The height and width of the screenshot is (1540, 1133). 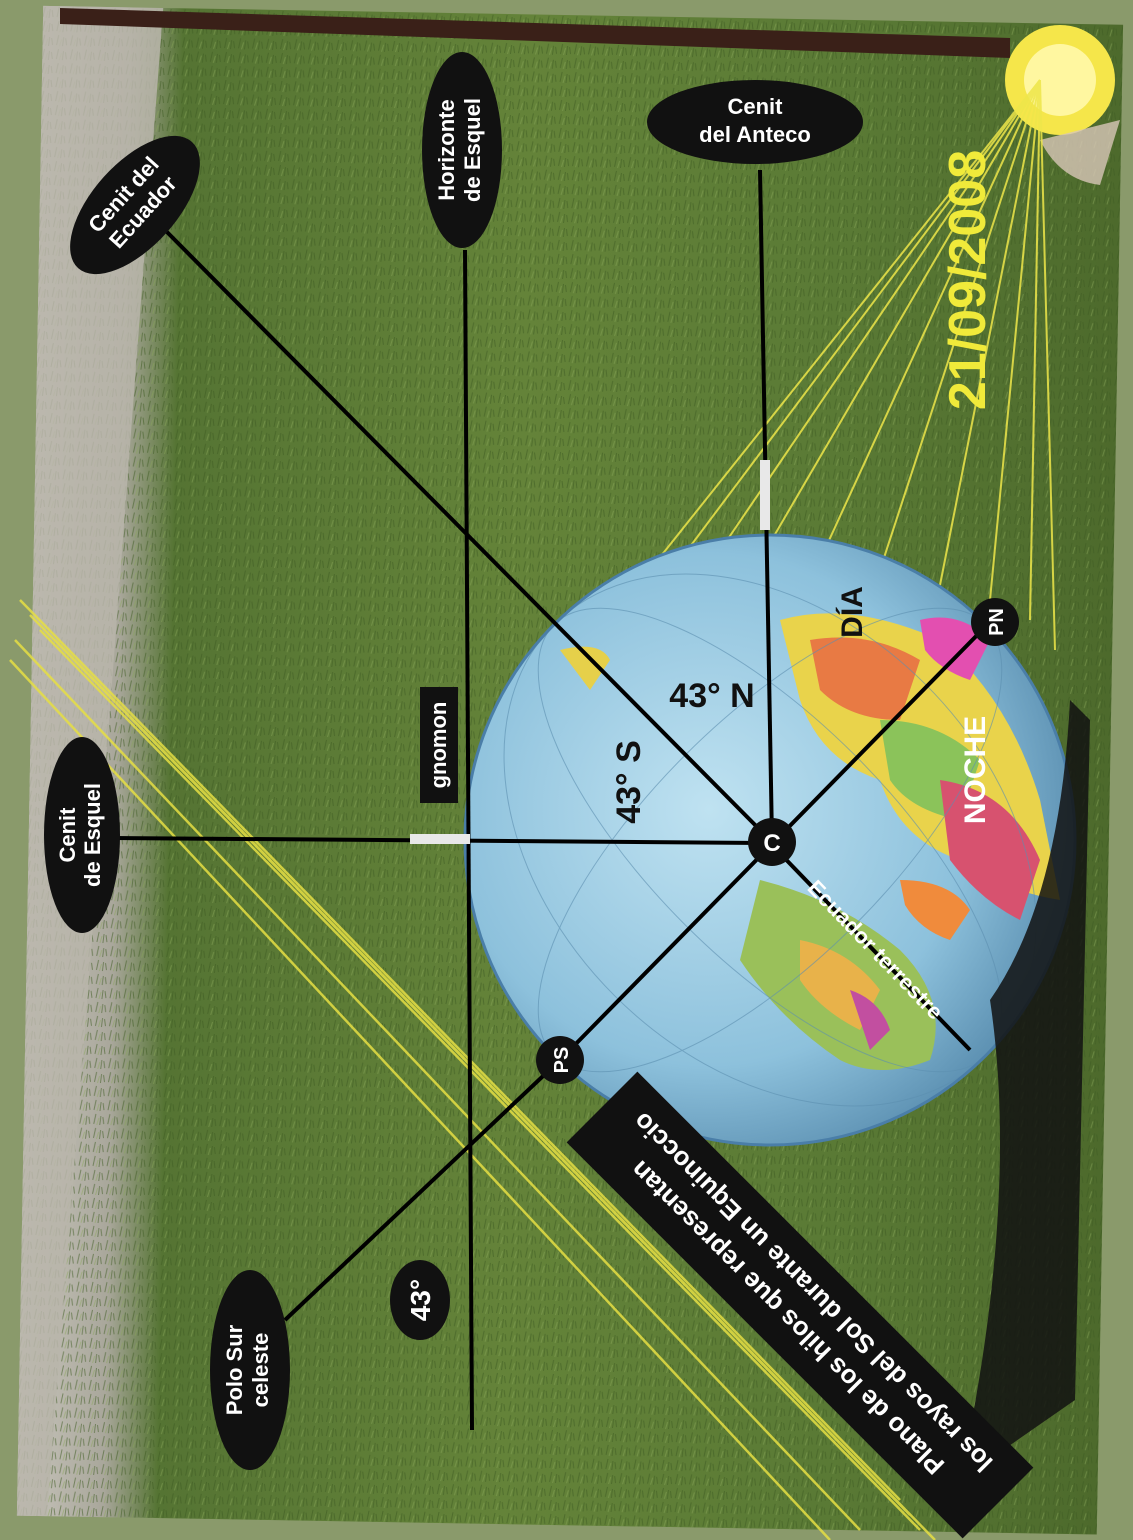 What do you see at coordinates (765, 495) in the screenshot?
I see `anteco-stick` at bounding box center [765, 495].